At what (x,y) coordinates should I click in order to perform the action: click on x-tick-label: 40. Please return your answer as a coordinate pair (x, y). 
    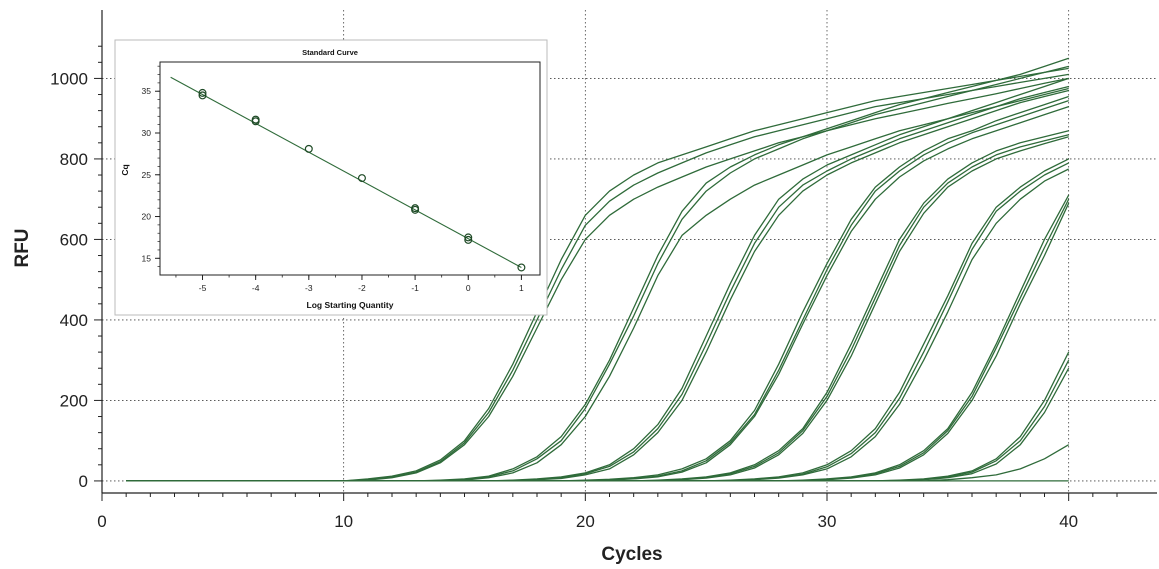
    Looking at the image, I should click on (1068, 521).